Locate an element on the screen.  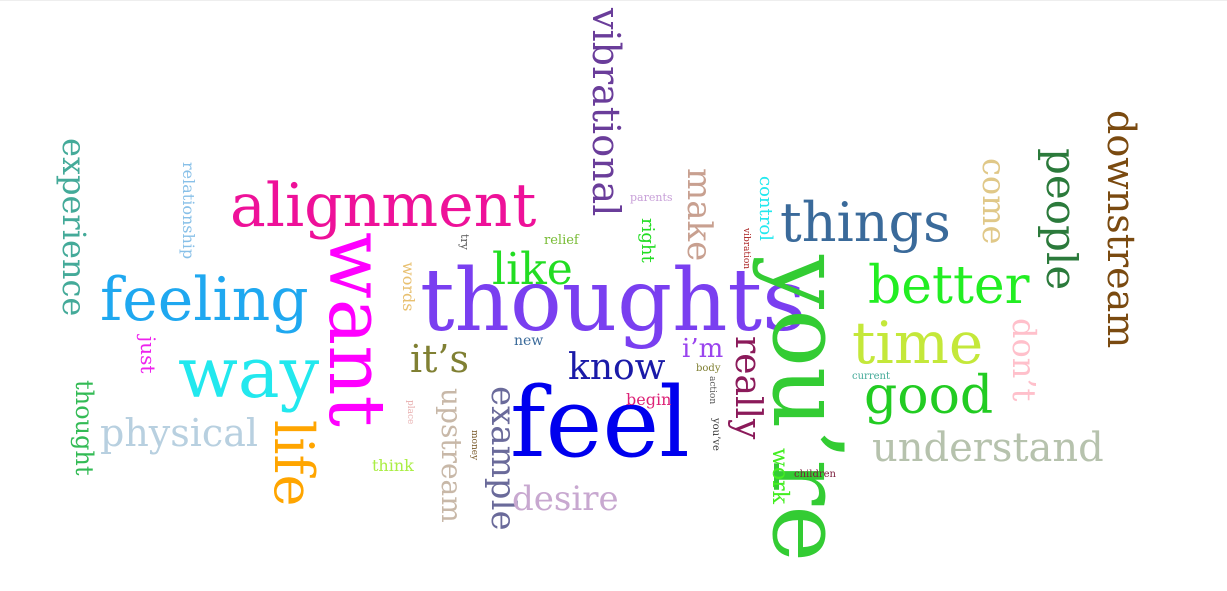
word-come: come is located at coordinates (994, 201).